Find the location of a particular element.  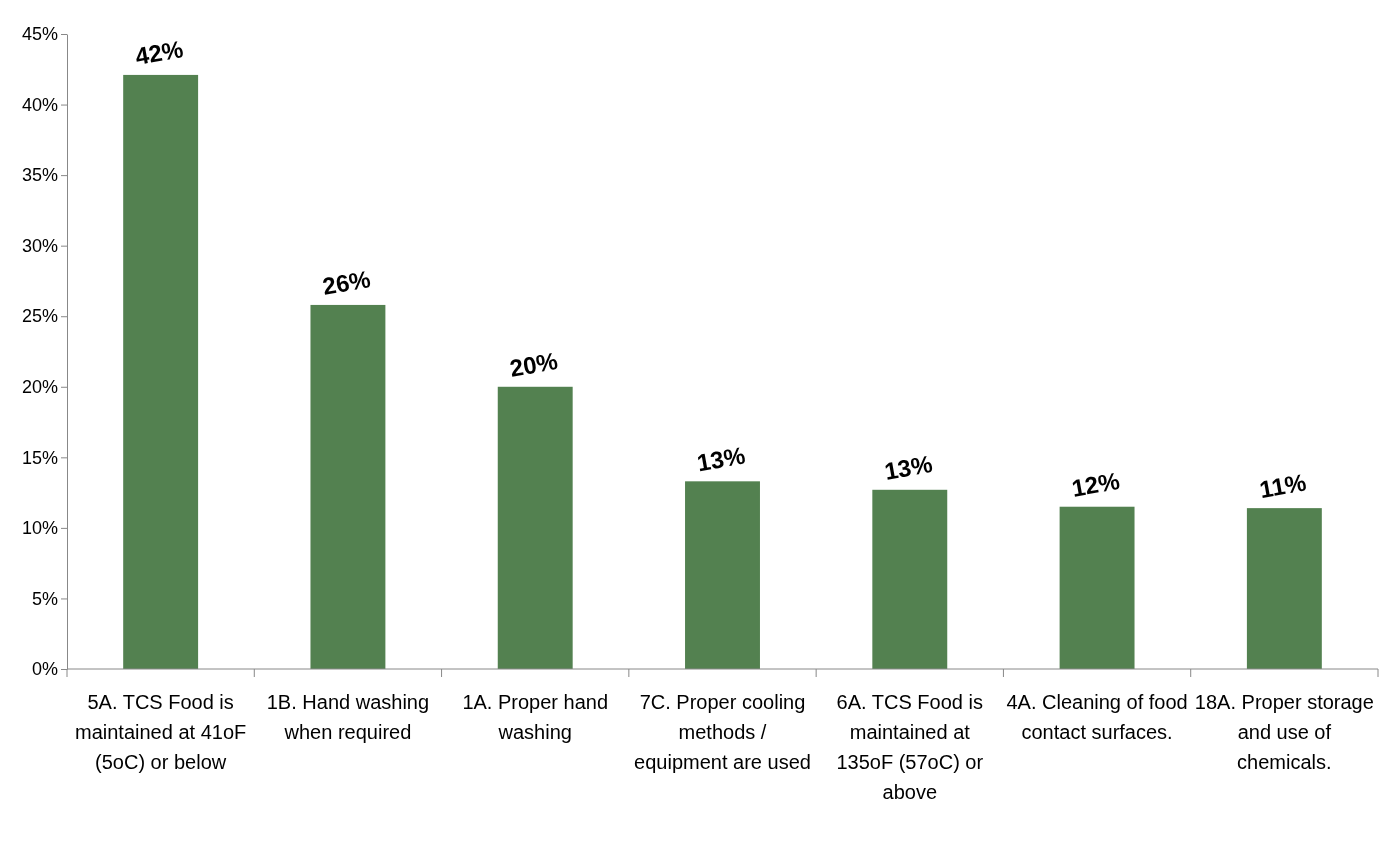

x-tick-label: 7C. Proper cooling methods / equipment are used is located at coordinates (722, 732).